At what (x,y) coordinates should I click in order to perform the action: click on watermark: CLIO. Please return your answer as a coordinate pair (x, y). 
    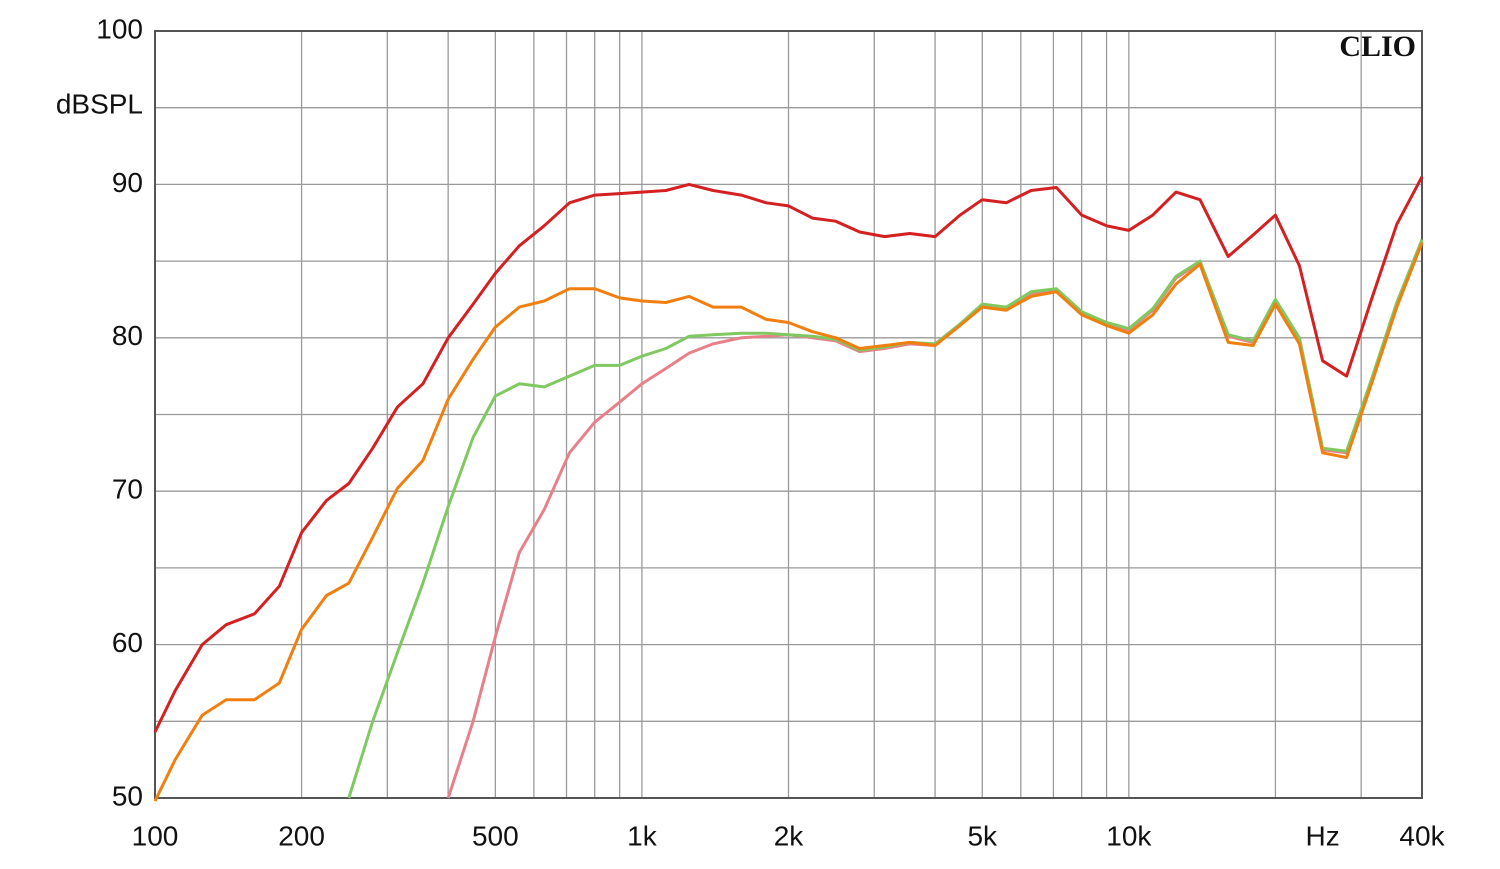
    Looking at the image, I should click on (1377, 46).